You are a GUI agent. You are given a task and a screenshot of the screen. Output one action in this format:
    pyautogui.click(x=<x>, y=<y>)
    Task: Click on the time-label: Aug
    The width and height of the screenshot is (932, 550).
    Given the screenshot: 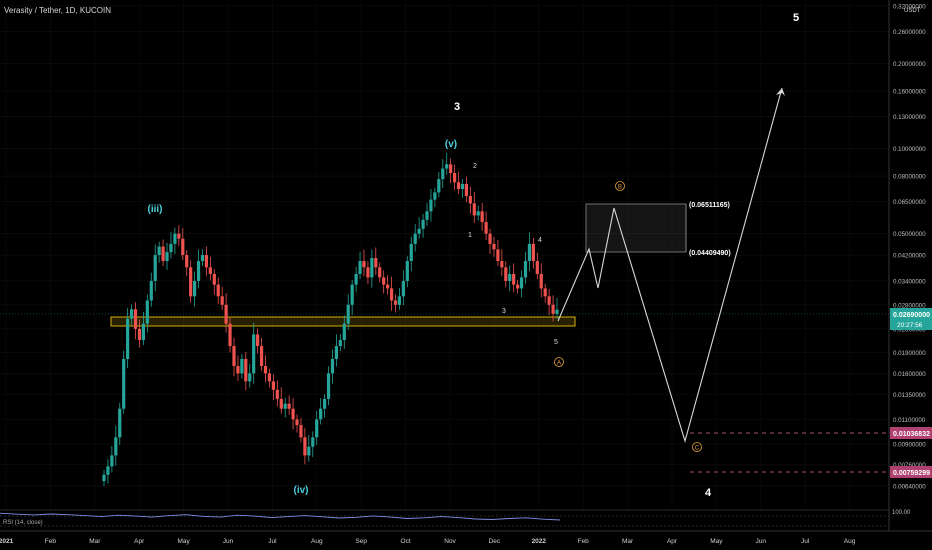 What is the action you would take?
    pyautogui.click(x=317, y=541)
    